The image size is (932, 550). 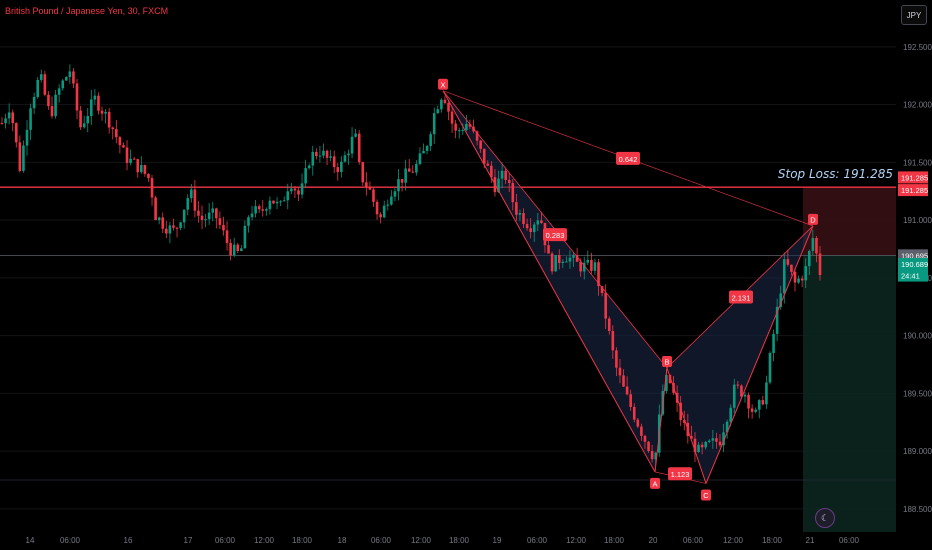 I want to click on price-label-text: 190.695, so click(x=914, y=255).